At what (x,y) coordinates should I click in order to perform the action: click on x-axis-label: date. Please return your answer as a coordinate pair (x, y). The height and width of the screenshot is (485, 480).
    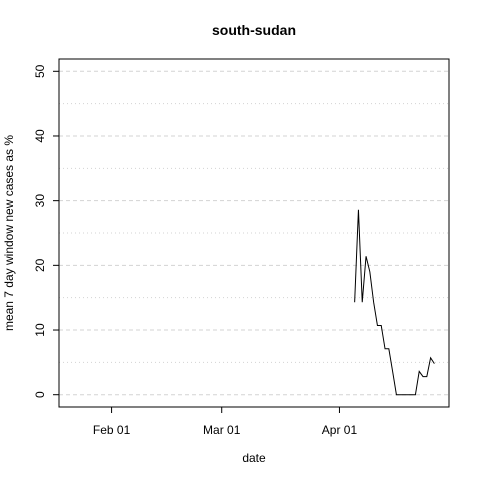
    Looking at the image, I should click on (254, 458).